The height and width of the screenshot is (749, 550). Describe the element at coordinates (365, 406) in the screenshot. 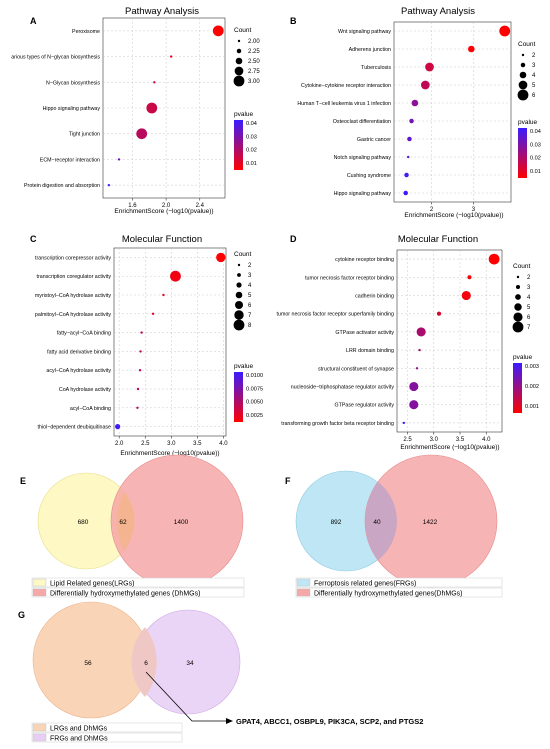

I see `y-tick-label: GTPase regulator activity` at that location.